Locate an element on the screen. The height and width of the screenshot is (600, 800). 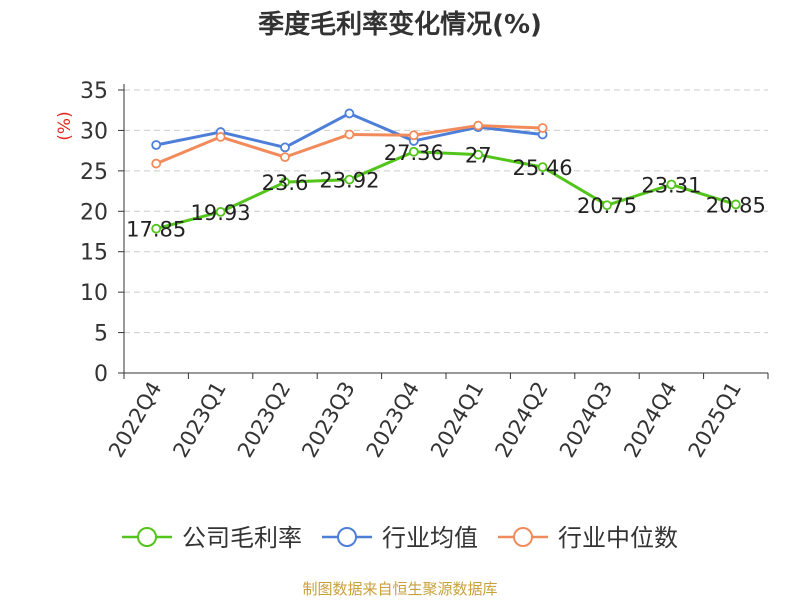
y-tick-label: 0 is located at coordinates (101, 374).